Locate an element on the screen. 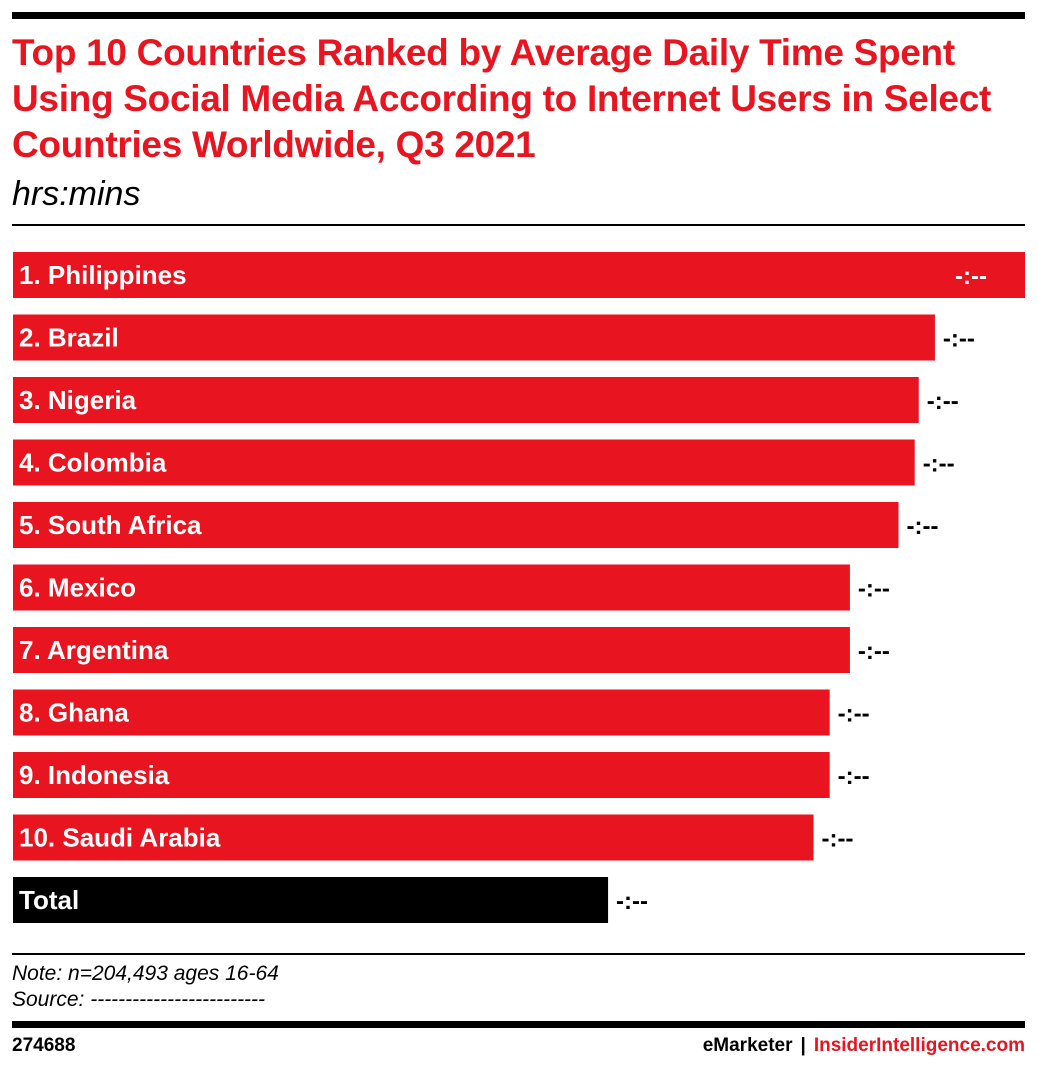 The image size is (1038, 1070). bar-6-mexico is located at coordinates (431, 587).